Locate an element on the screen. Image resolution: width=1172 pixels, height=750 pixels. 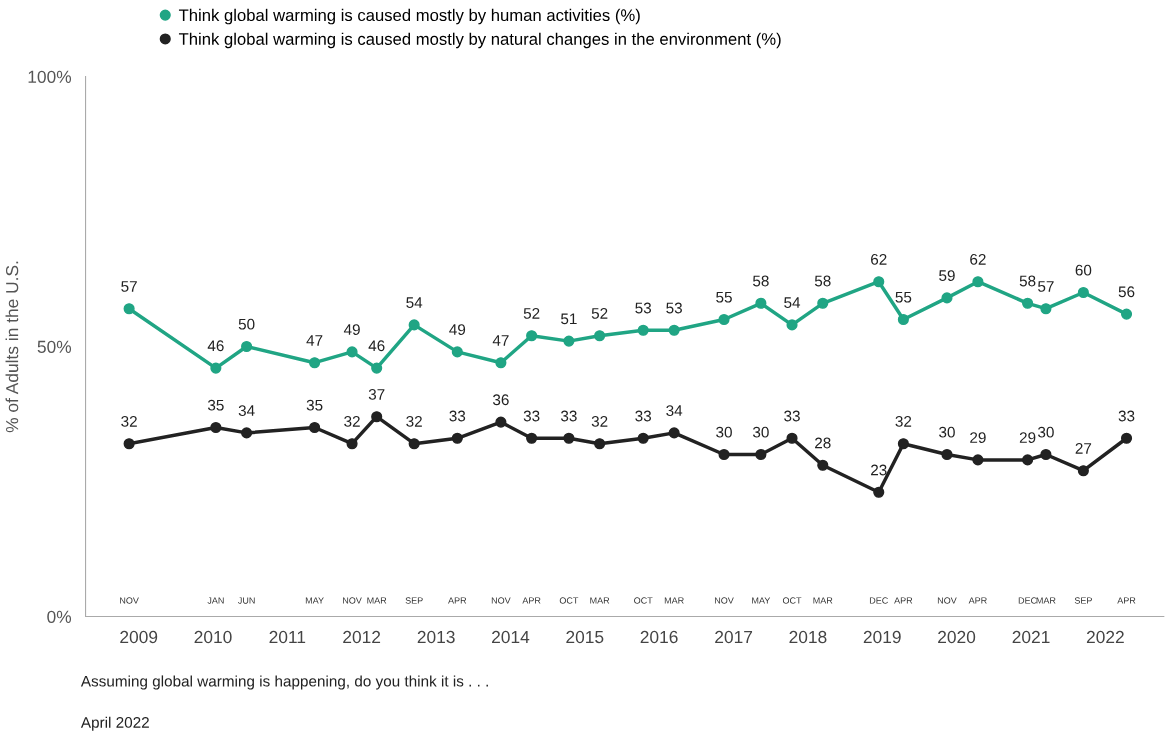
data-label: 50 is located at coordinates (246, 324).